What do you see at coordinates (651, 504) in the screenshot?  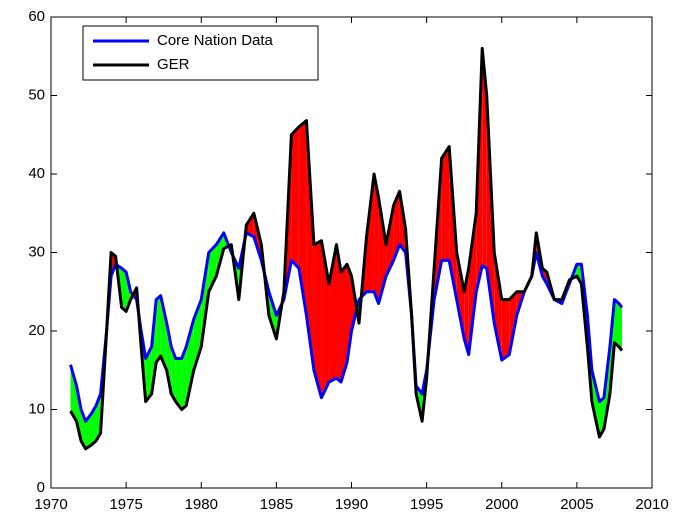 I see `x-tick-label: 2010` at bounding box center [651, 504].